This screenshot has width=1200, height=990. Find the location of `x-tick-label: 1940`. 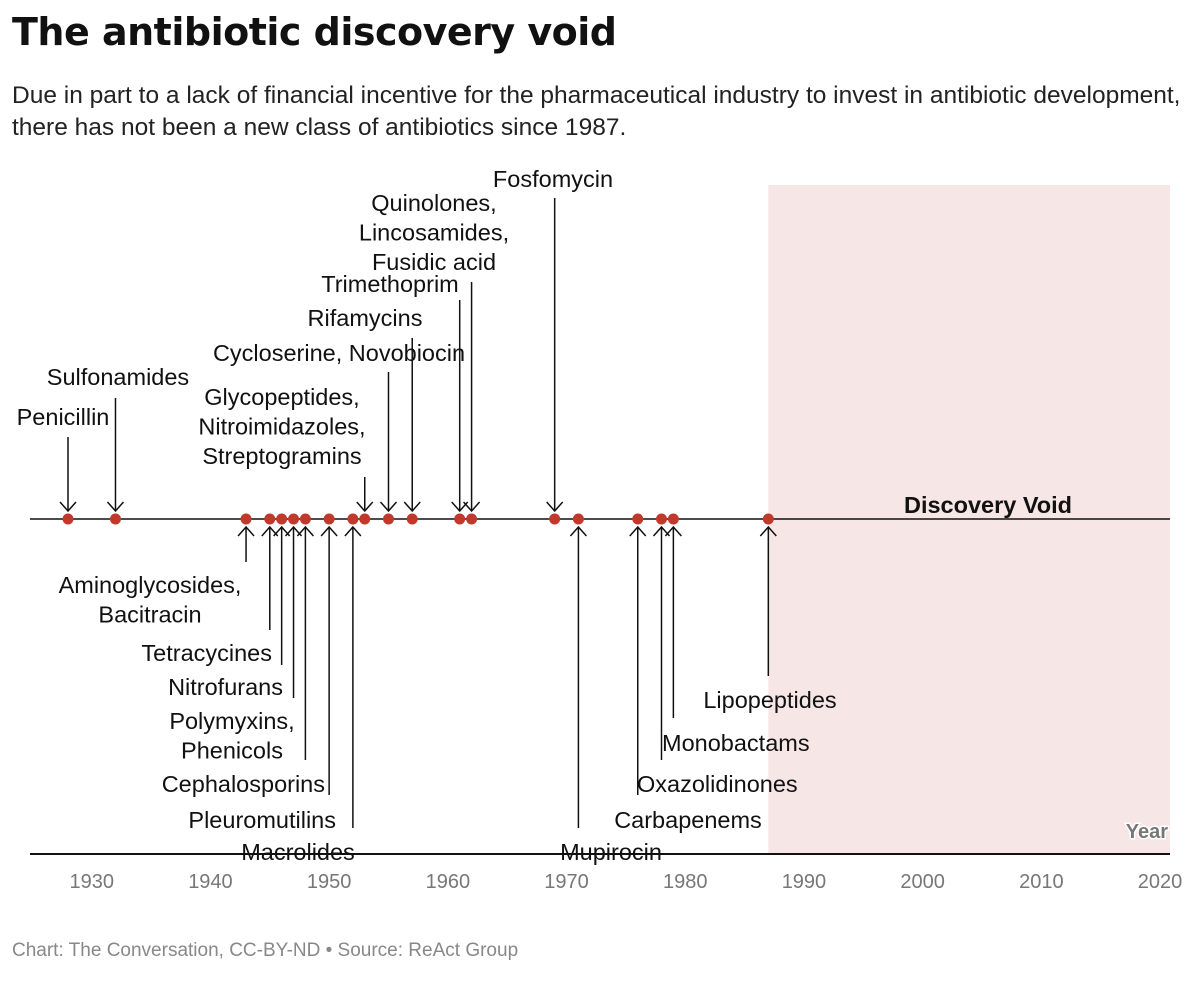

x-tick-label: 1940 is located at coordinates (210, 882).